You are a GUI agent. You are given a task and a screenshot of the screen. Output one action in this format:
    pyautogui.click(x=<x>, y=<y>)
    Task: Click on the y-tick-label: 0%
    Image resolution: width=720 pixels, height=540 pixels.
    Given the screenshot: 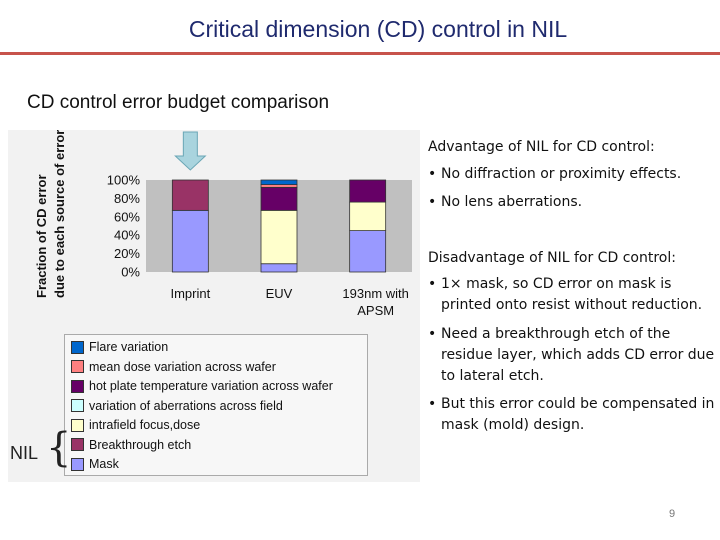 What is the action you would take?
    pyautogui.click(x=130, y=272)
    